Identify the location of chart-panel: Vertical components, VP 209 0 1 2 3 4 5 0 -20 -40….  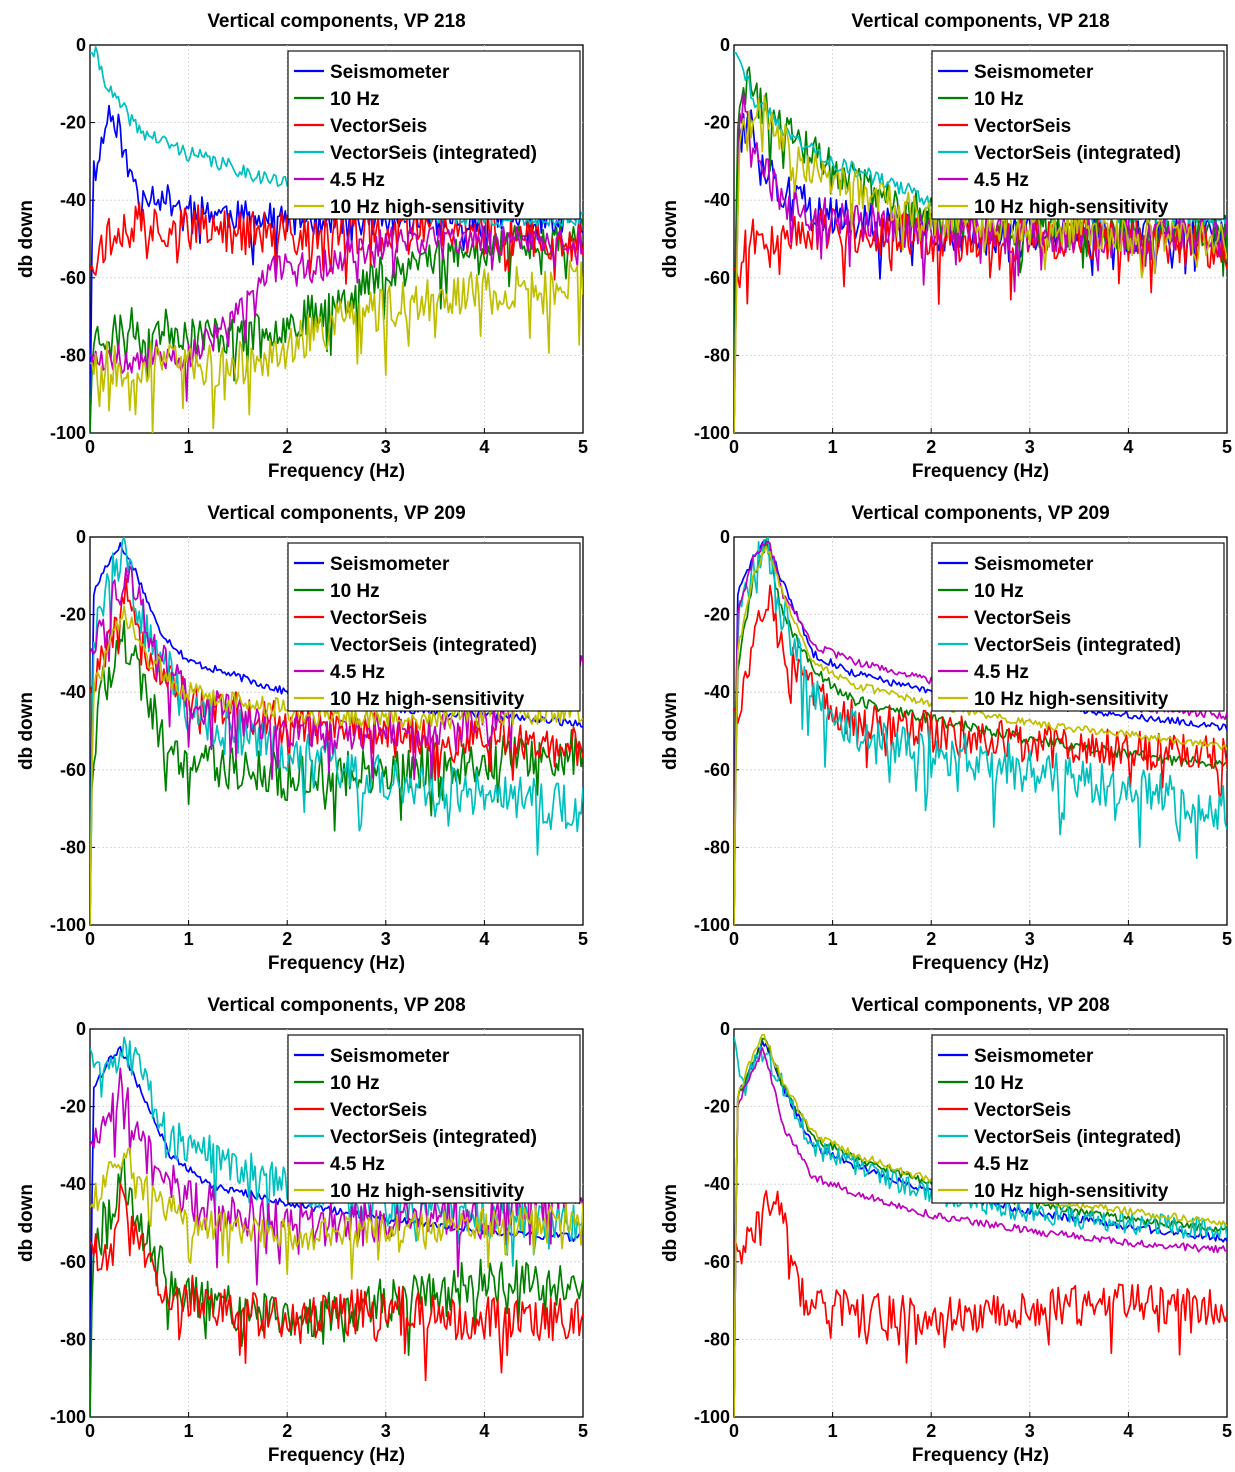
(302, 738).